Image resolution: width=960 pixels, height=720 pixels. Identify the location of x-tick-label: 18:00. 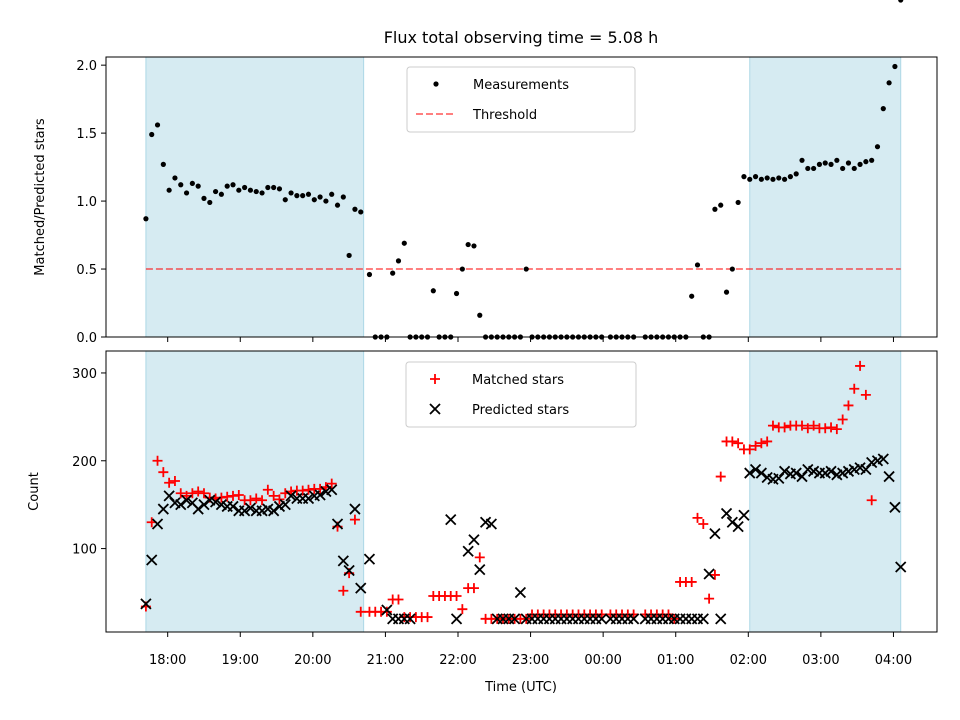
(167, 660).